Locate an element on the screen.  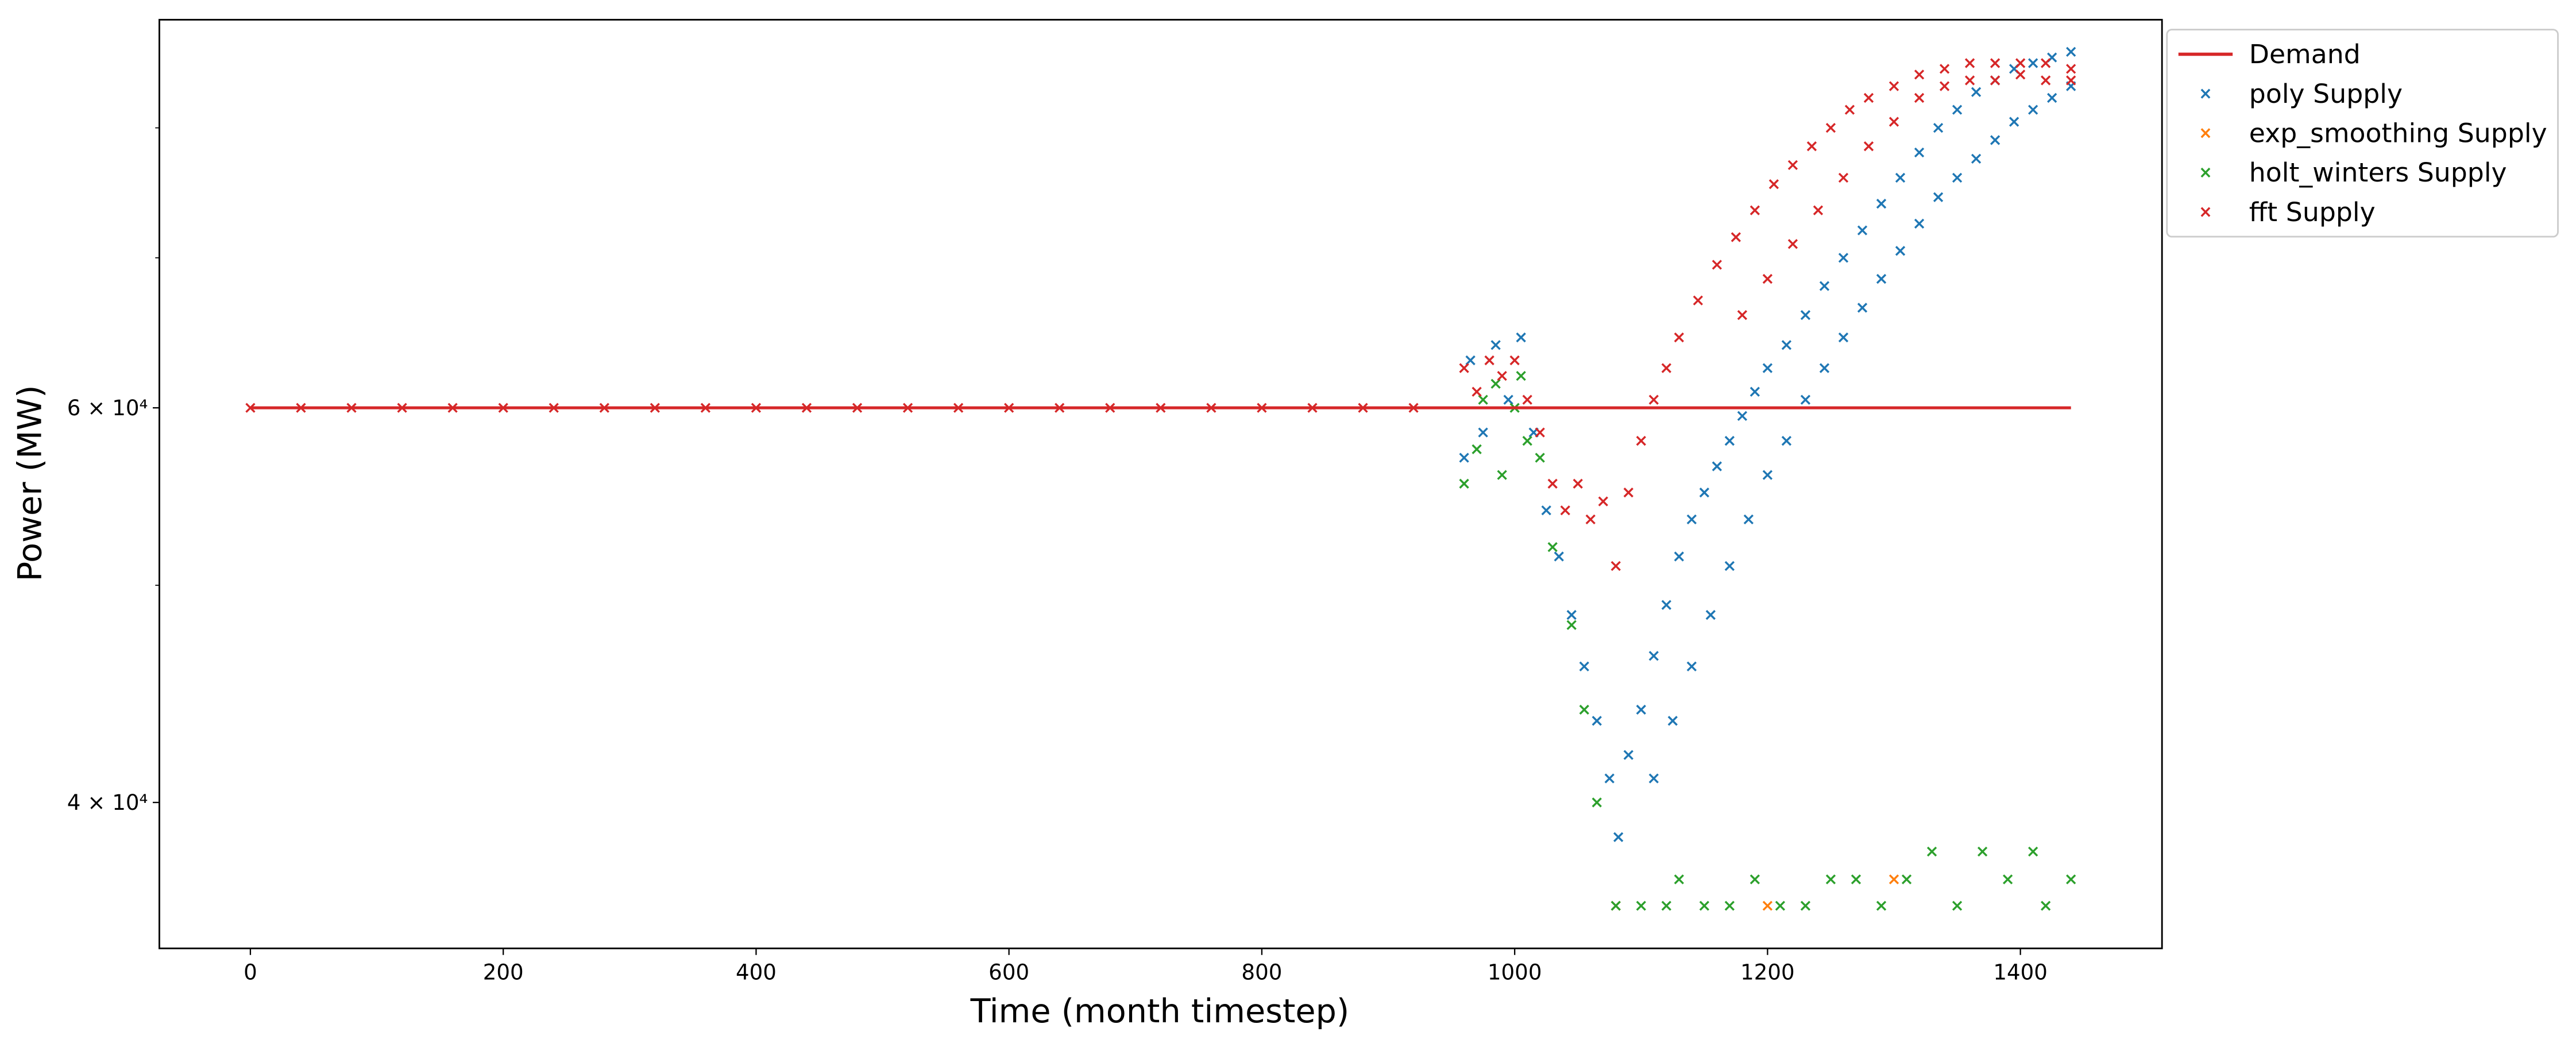
x-tick-label: 1000 is located at coordinates (1515, 972).